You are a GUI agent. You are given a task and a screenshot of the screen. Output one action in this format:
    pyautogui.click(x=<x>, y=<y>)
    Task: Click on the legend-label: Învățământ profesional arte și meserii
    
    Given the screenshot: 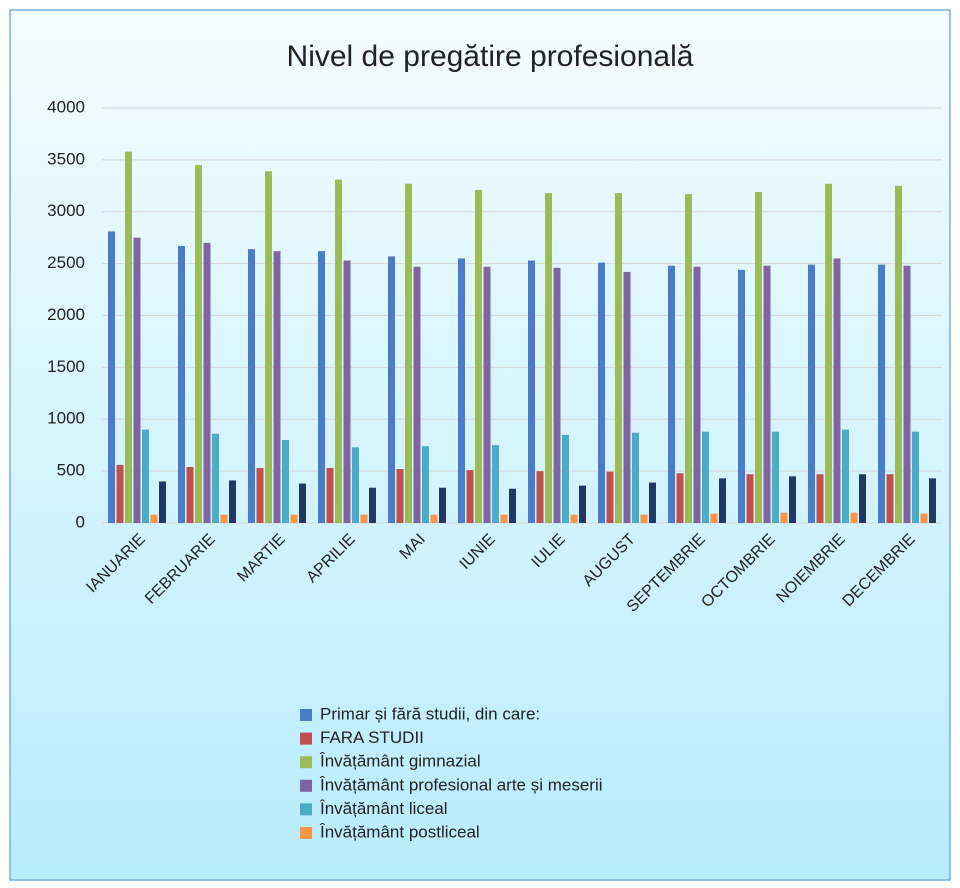 What is the action you would take?
    pyautogui.click(x=461, y=784)
    